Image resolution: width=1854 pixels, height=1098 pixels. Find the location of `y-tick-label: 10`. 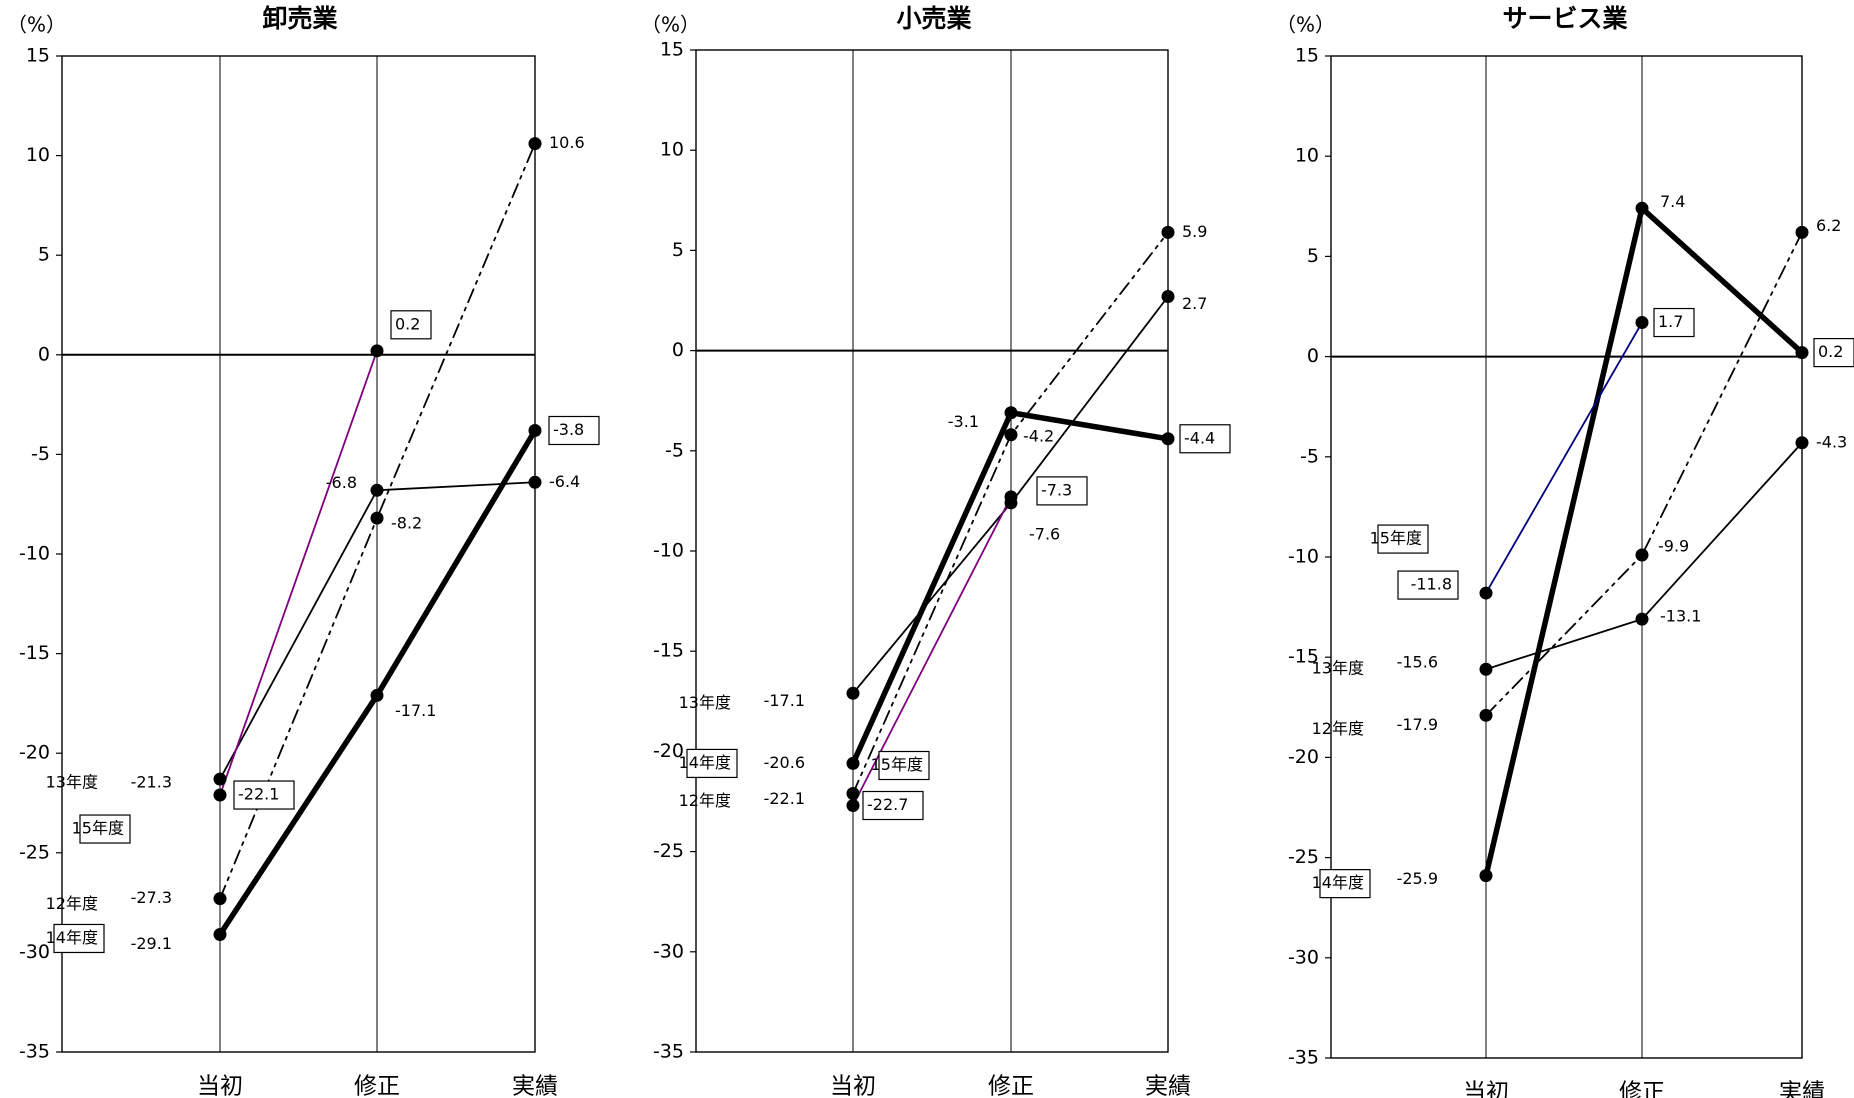

y-tick-label: 10 is located at coordinates (672, 150).